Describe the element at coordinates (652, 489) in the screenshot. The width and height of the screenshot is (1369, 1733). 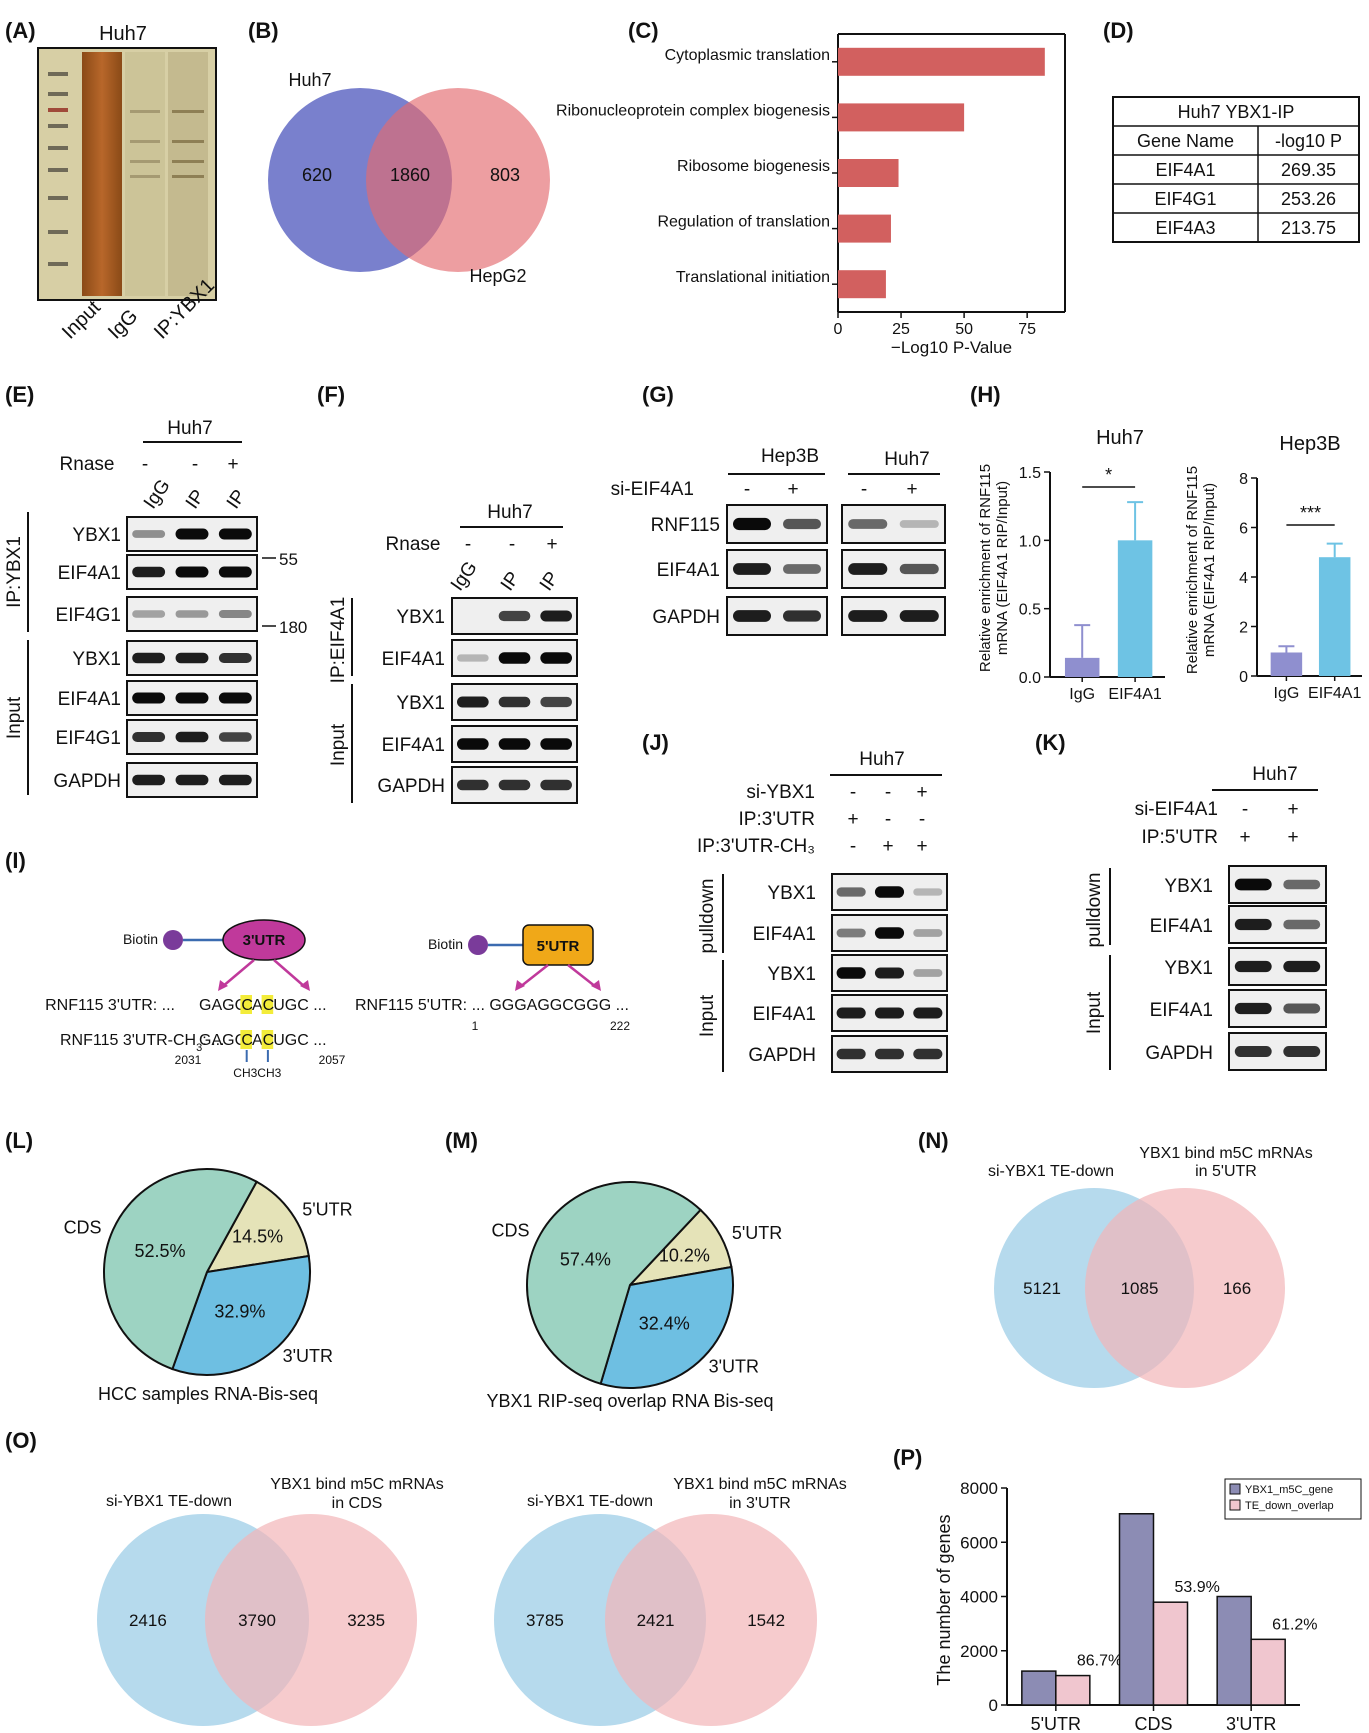
I see `blot-g-treatment: si-EIF4A1` at that location.